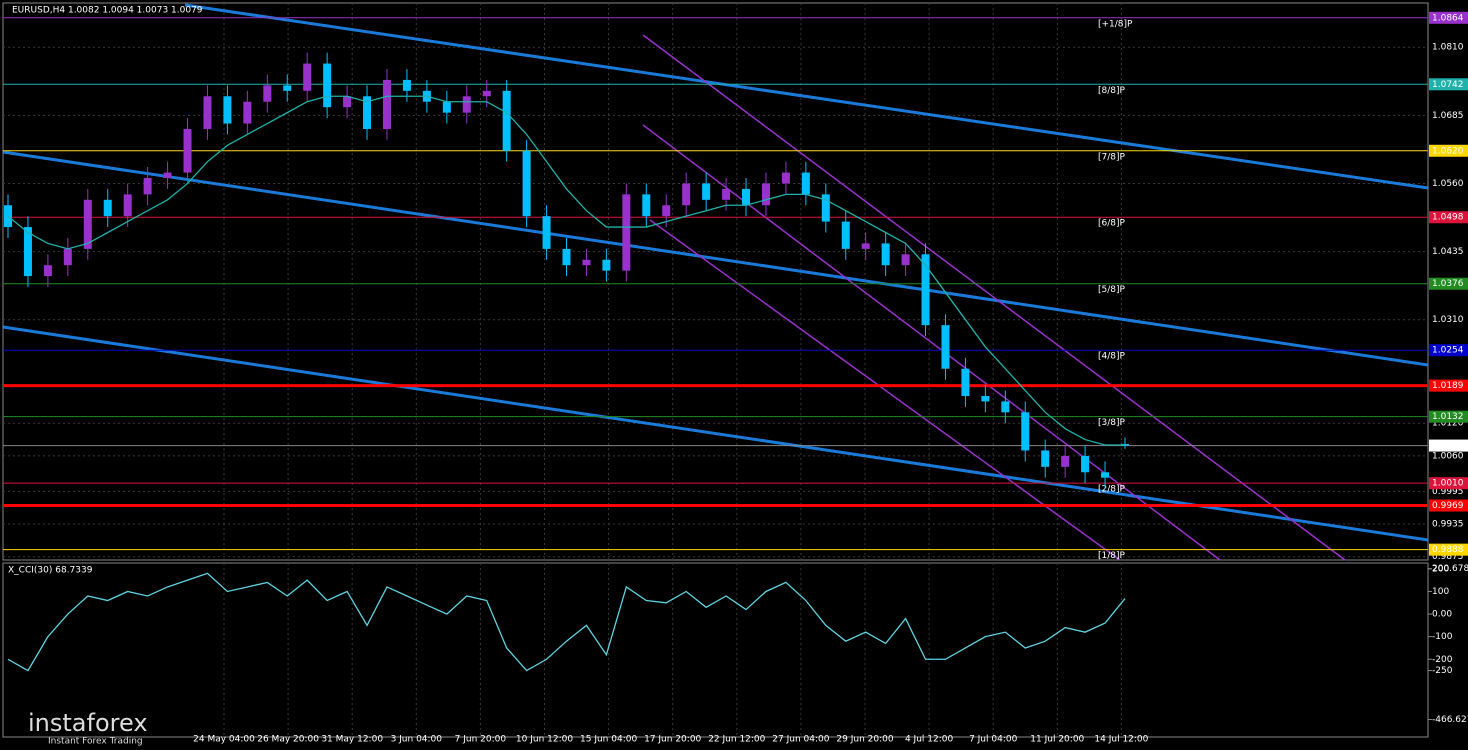 The image size is (1468, 750). What do you see at coordinates (1057, 740) in the screenshot?
I see `x-tick-label: 11 Jul 20:00` at bounding box center [1057, 740].